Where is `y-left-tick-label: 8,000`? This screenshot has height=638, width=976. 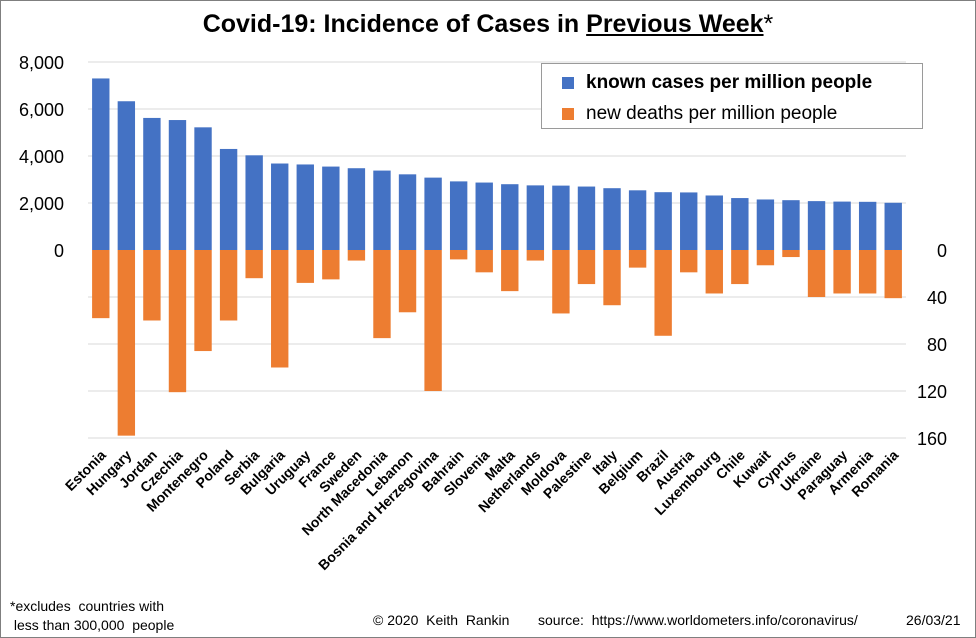 y-left-tick-label: 8,000 is located at coordinates (41, 63).